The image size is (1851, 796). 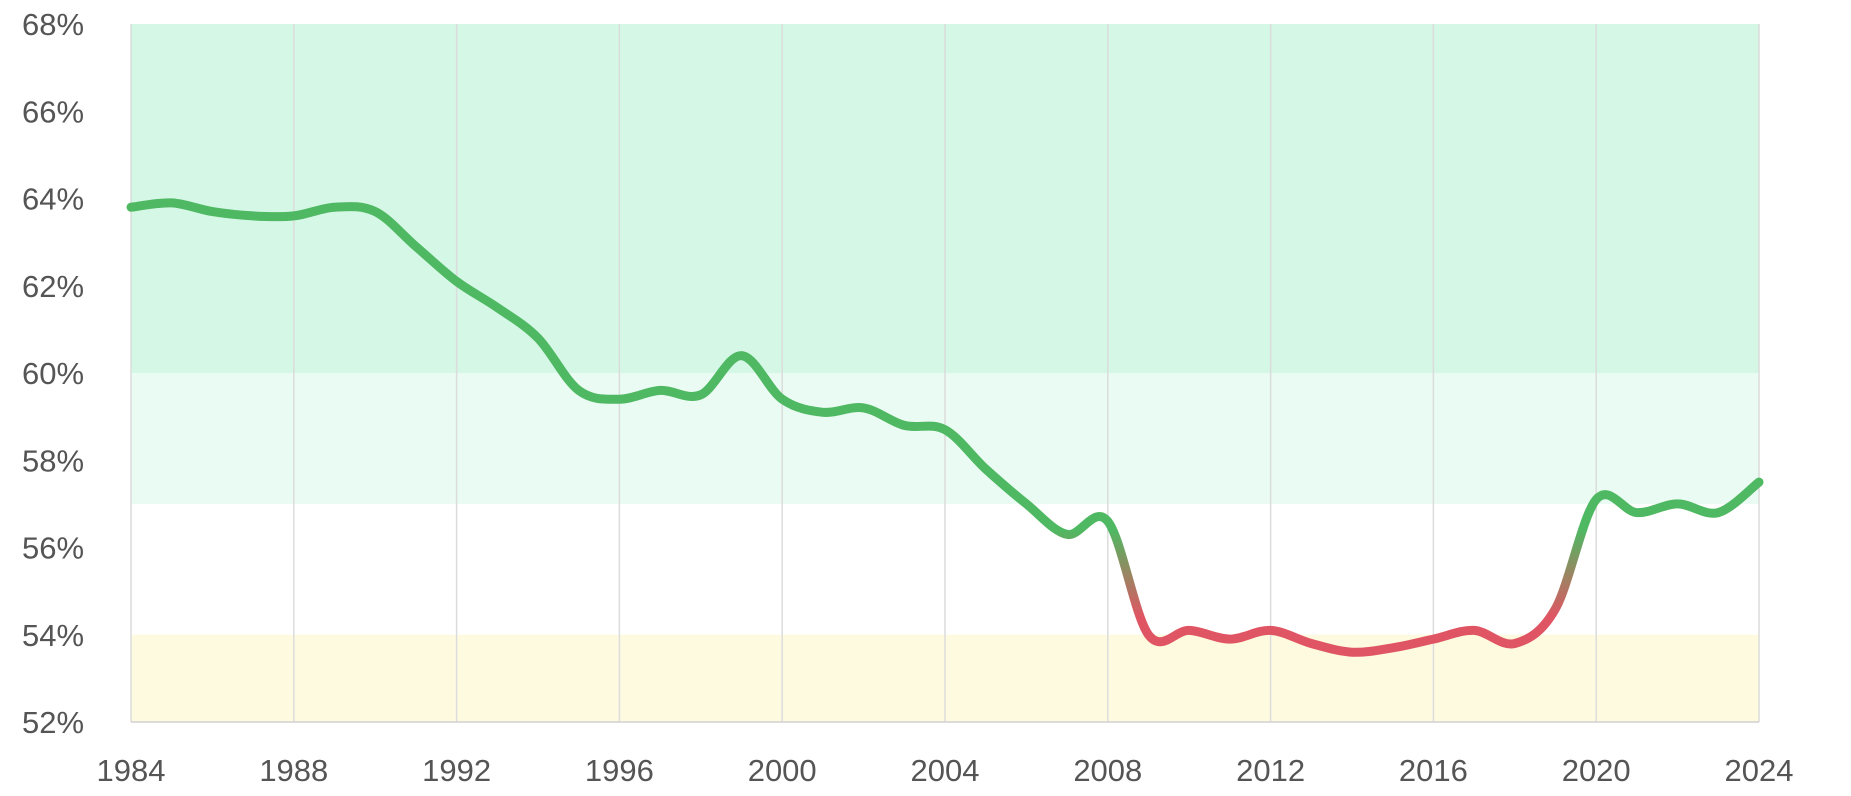 What do you see at coordinates (294, 216) in the screenshot?
I see `data-point-1988` at bounding box center [294, 216].